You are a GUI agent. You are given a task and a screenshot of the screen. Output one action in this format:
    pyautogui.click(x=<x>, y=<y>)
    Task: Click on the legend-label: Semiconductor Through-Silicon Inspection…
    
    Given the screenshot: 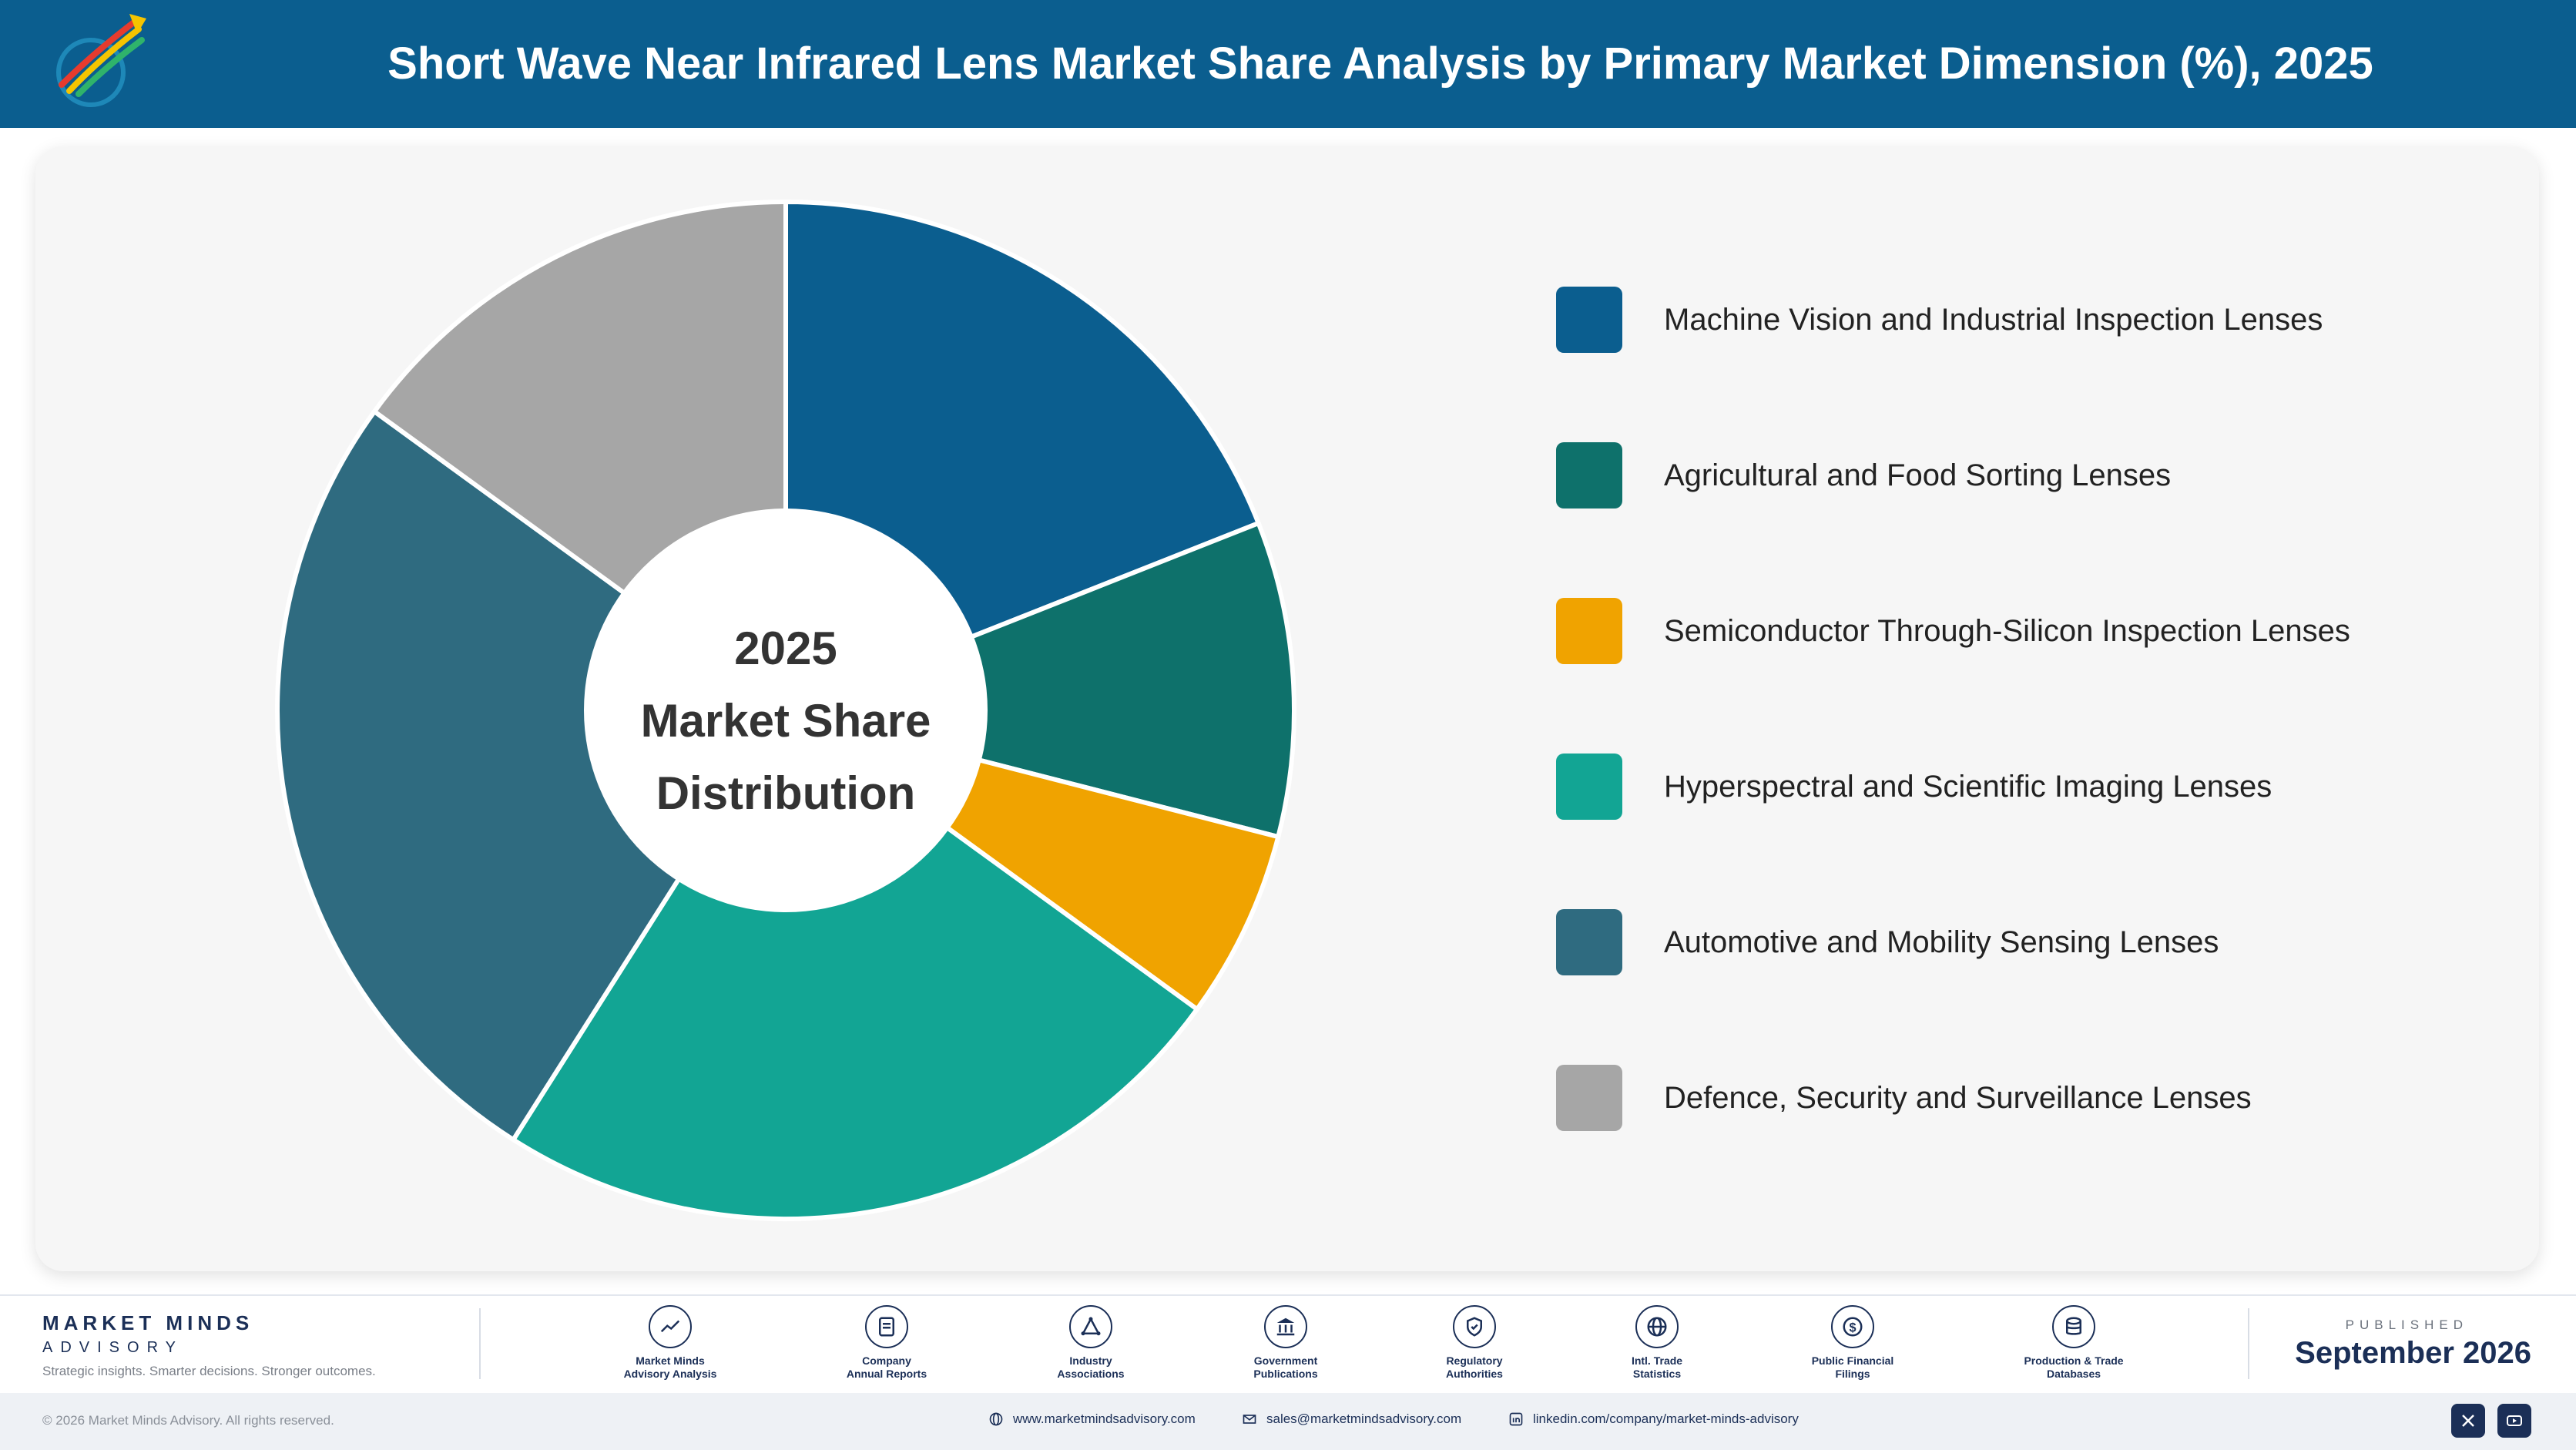 What is the action you would take?
    pyautogui.click(x=2007, y=631)
    